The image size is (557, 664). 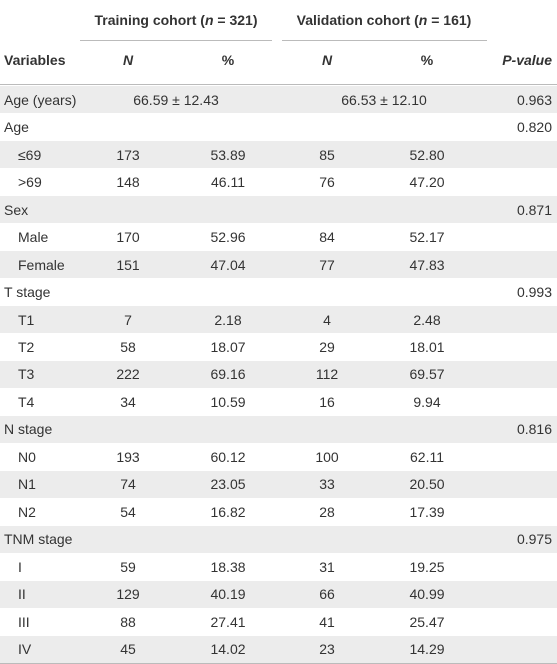 What do you see at coordinates (20, 566) in the screenshot?
I see `row-label: I` at bounding box center [20, 566].